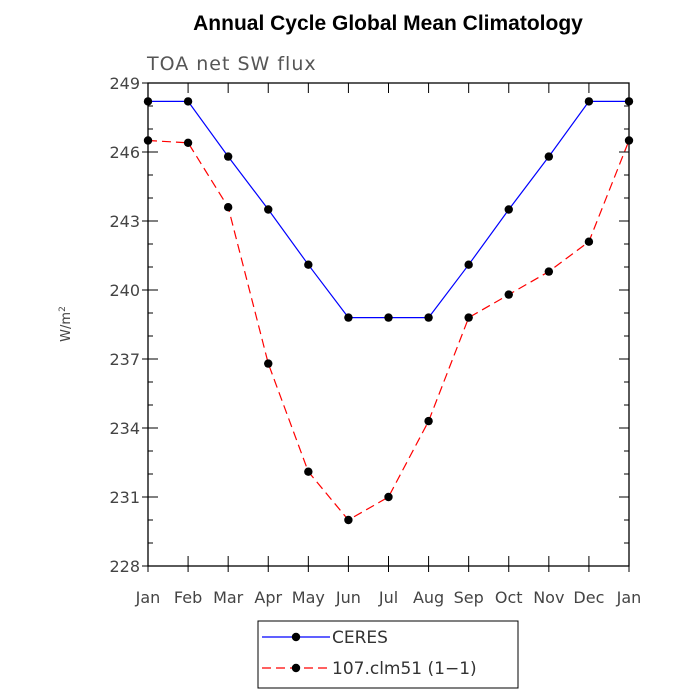  What do you see at coordinates (548, 597) in the screenshot?
I see `x-tick-label: Nov` at bounding box center [548, 597].